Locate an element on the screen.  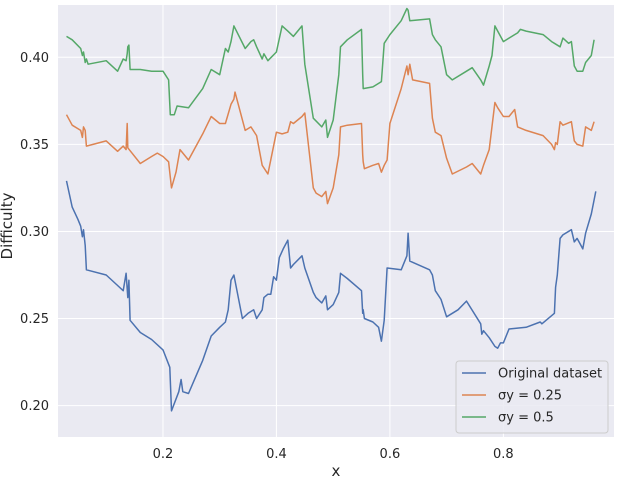
y-tick-label: 0.30 is located at coordinates (34, 232).